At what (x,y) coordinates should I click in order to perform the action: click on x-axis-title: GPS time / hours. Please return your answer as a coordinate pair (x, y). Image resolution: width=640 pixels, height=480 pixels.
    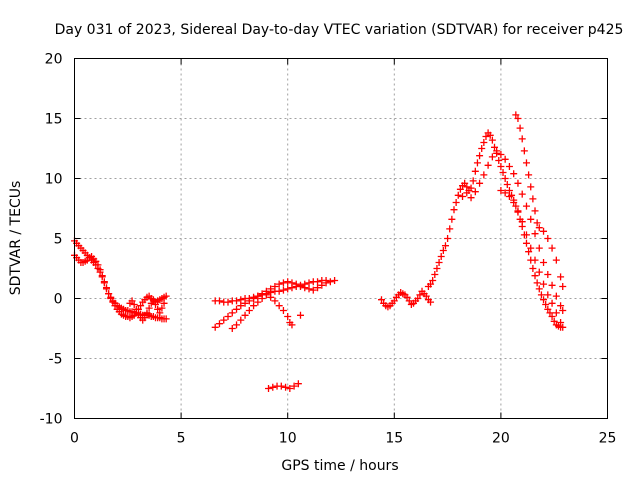
    Looking at the image, I should click on (339, 466).